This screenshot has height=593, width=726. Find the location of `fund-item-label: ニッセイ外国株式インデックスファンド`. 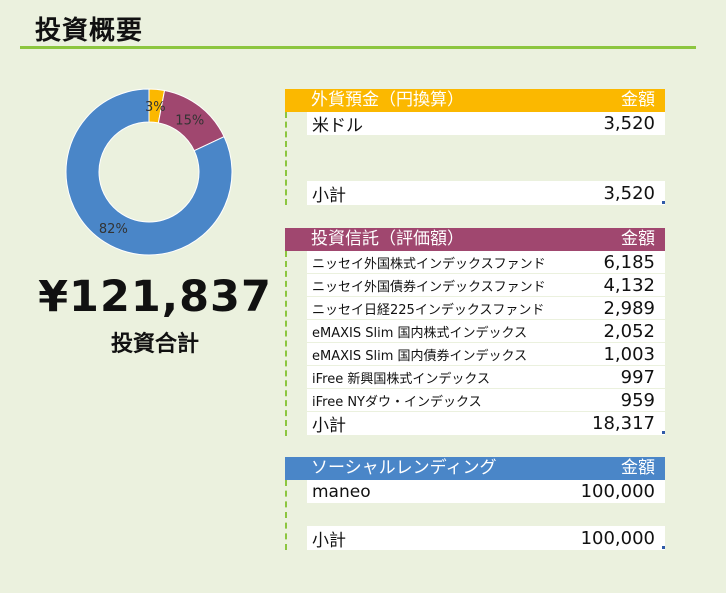

fund-item-label: ニッセイ外国株式インデックスファンド is located at coordinates (429, 264).